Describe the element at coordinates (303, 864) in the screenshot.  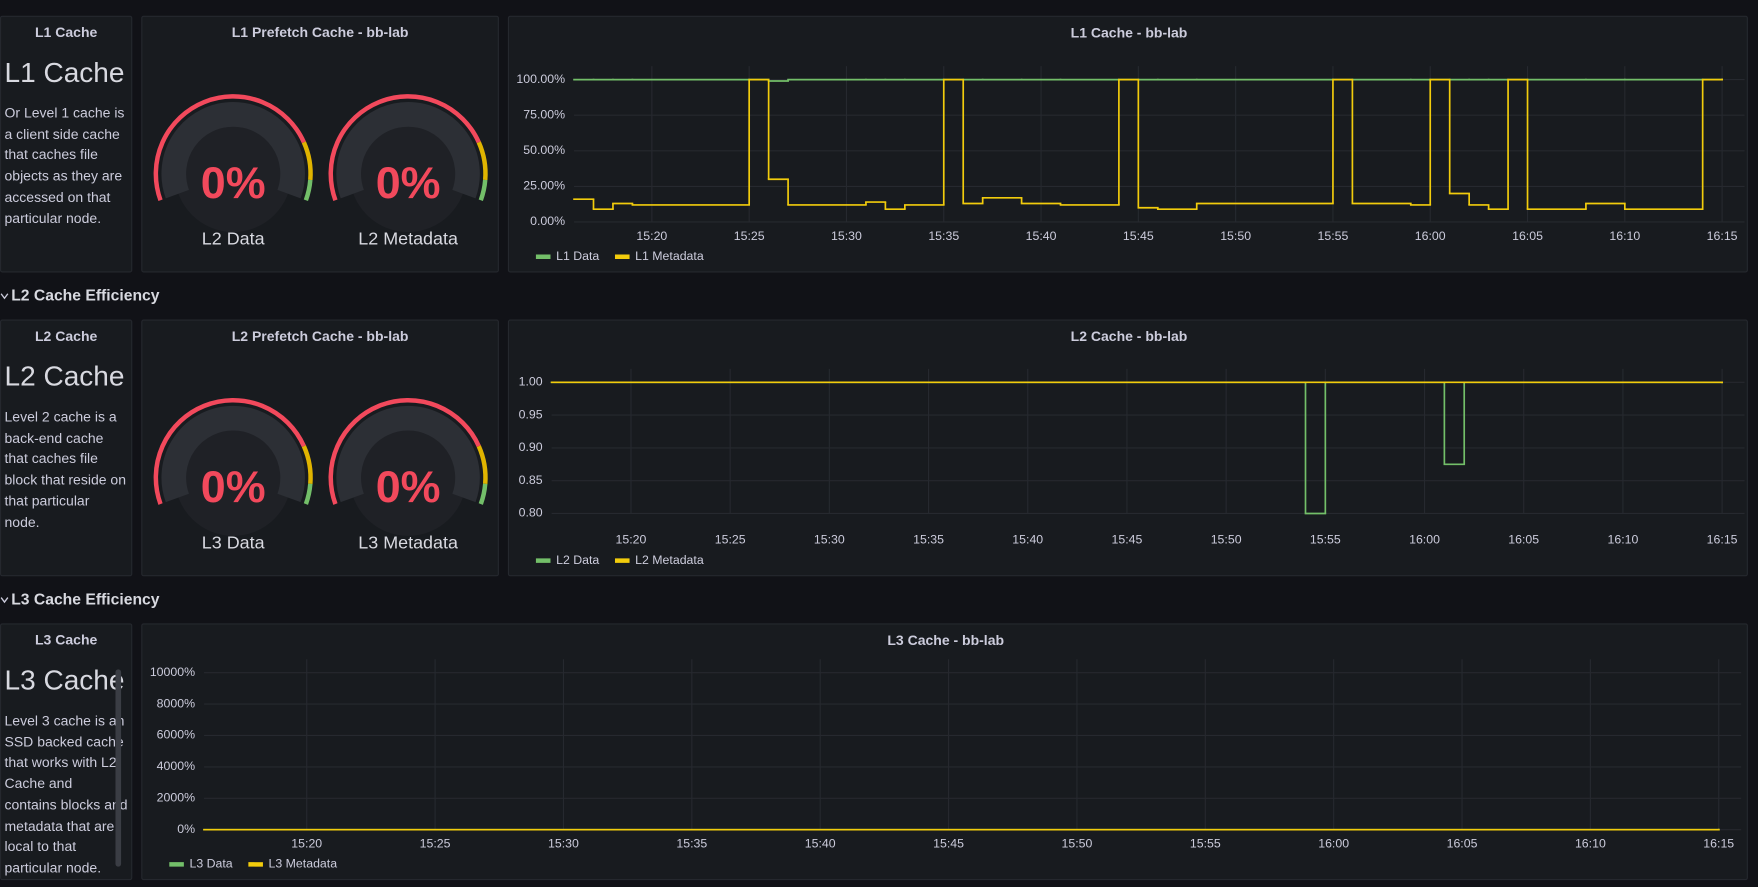
I see `legend-label: L3 Metadata` at that location.